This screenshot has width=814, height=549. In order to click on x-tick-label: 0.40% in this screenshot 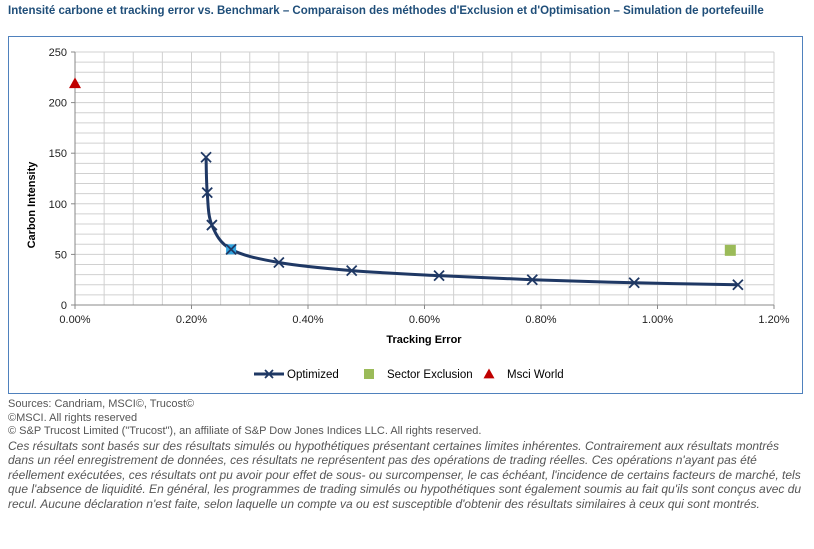, I will do `click(307, 320)`.